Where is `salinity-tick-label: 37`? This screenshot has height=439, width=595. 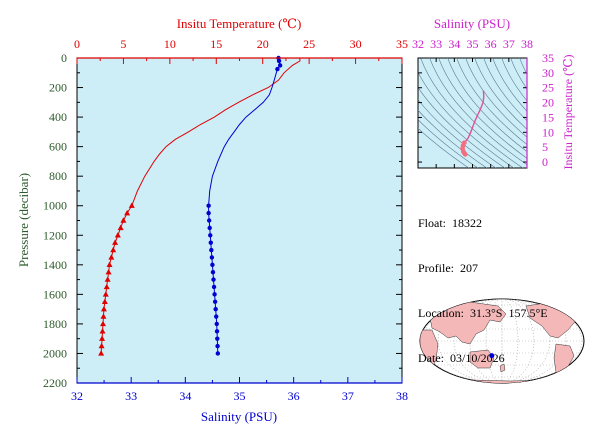 salinity-tick-label: 37 is located at coordinates (348, 396).